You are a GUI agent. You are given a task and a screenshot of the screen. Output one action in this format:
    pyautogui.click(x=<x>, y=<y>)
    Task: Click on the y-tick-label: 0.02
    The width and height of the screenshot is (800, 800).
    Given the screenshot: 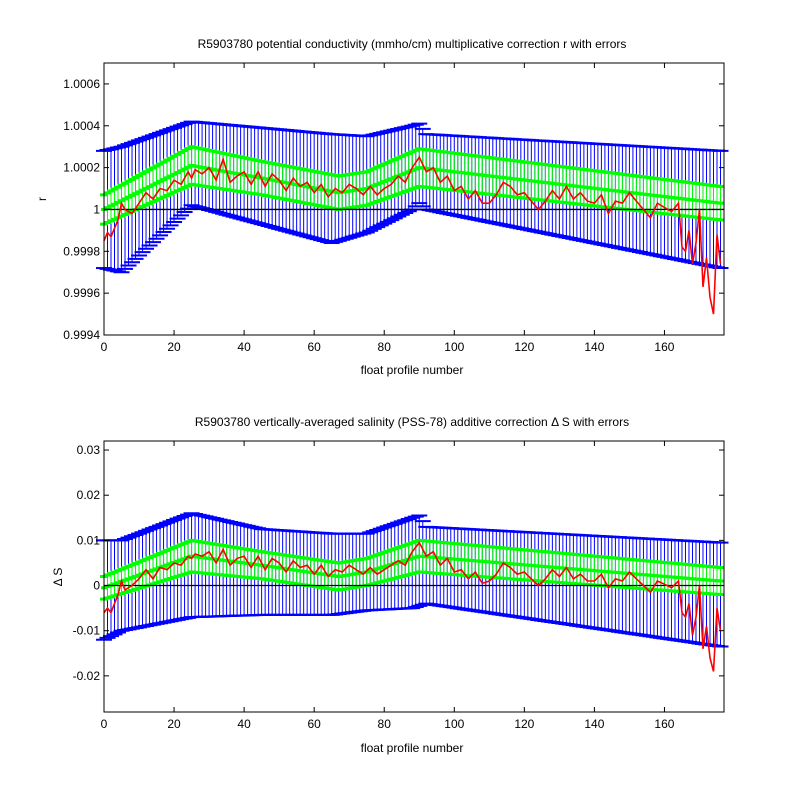 What is the action you would take?
    pyautogui.click(x=89, y=495)
    